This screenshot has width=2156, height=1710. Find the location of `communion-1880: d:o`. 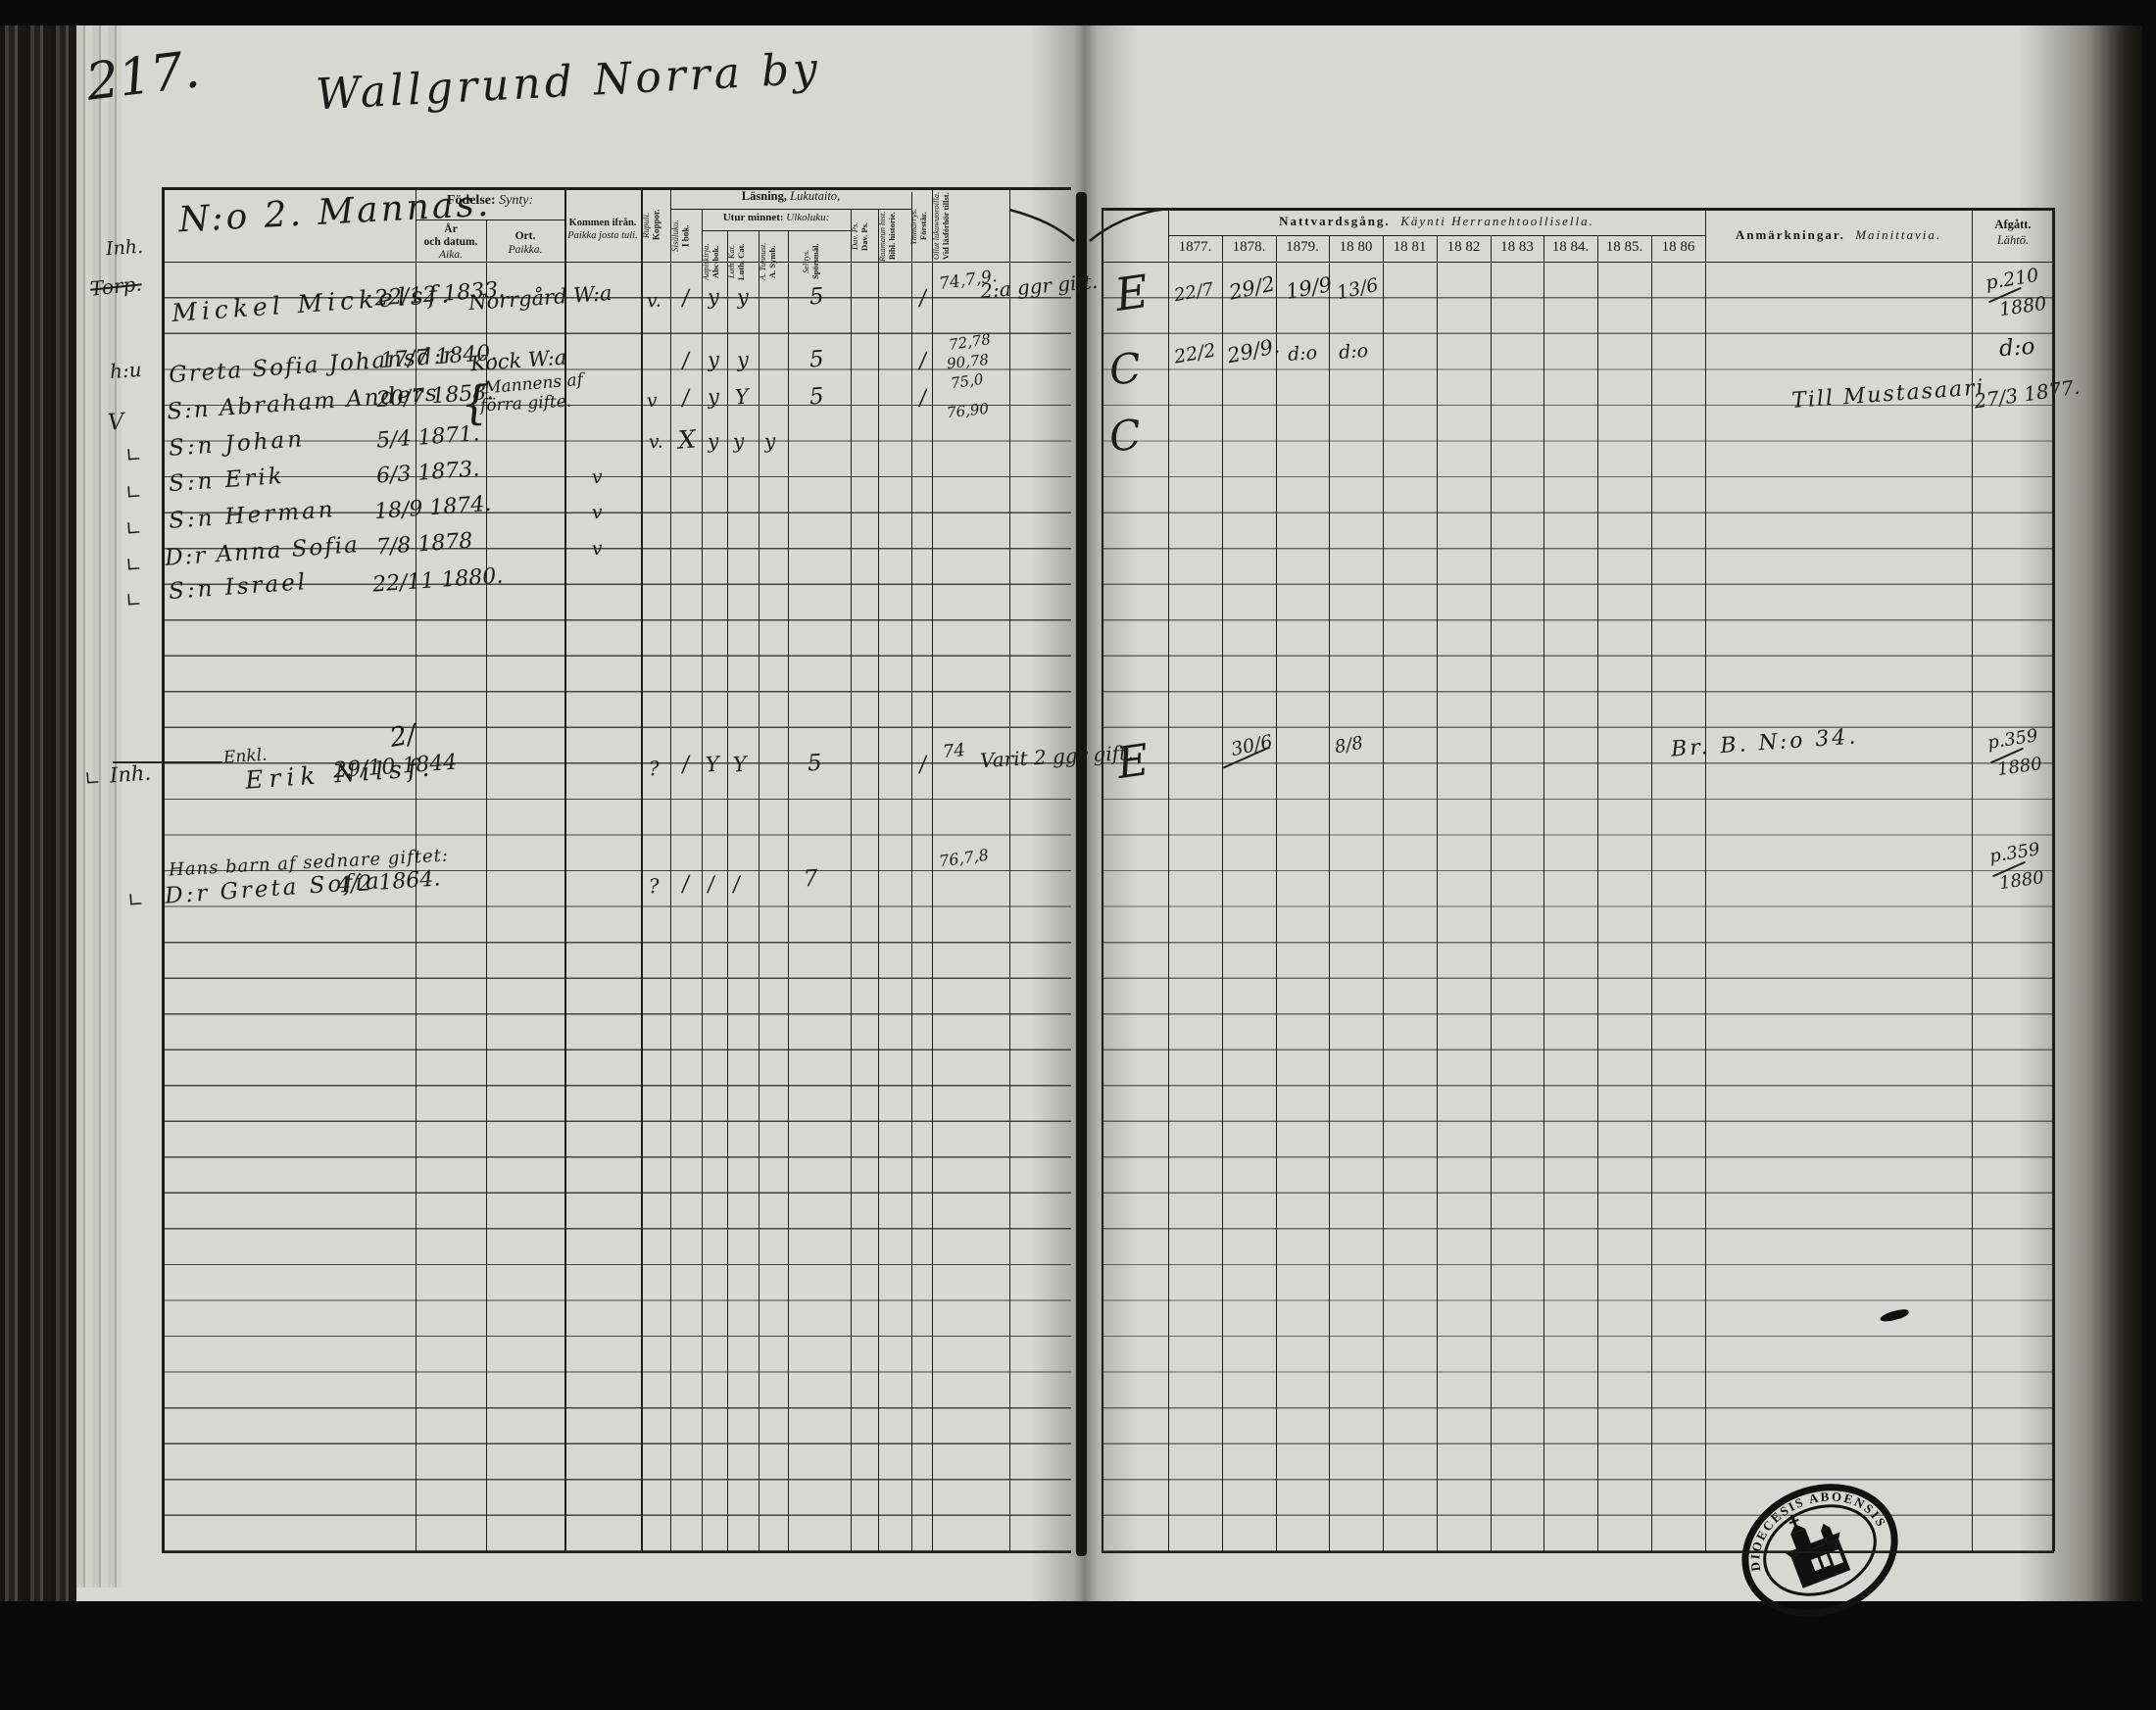

communion-1880: d:o is located at coordinates (1353, 352).